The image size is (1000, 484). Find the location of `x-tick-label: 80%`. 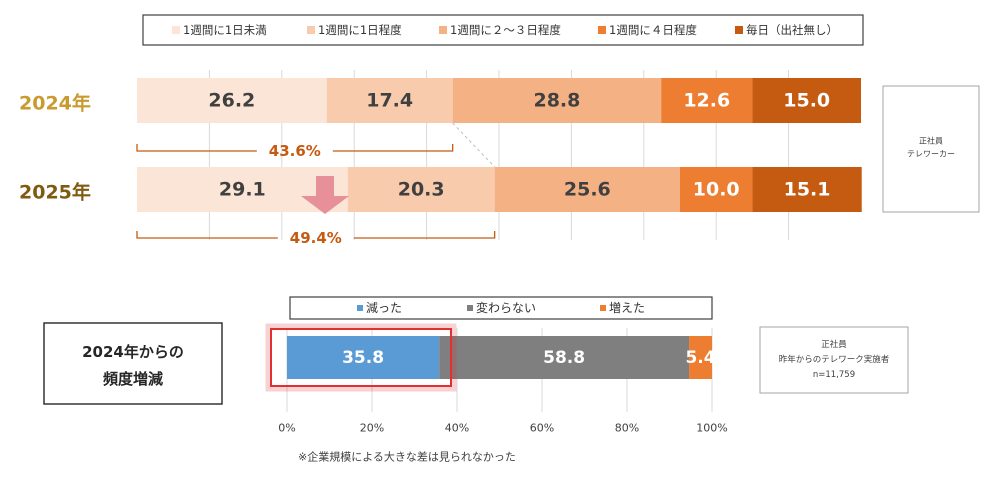

x-tick-label: 80% is located at coordinates (627, 428).